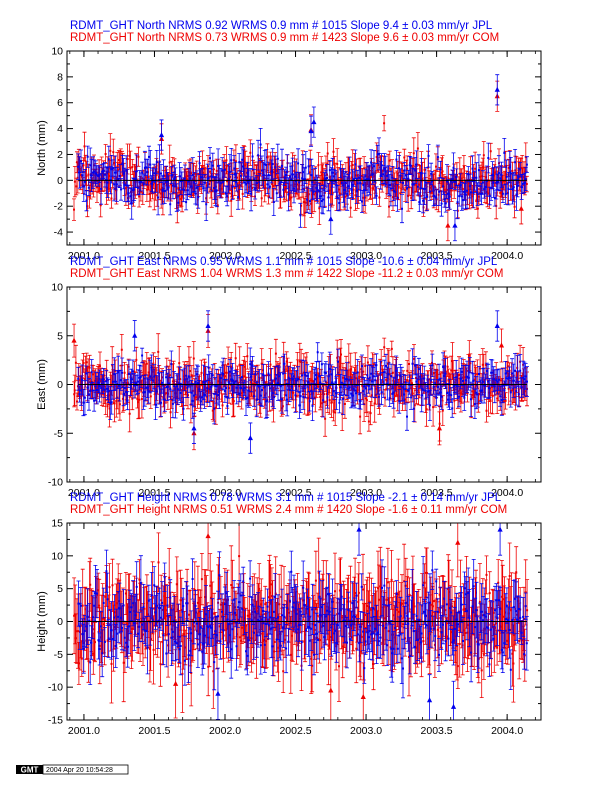 This screenshot has height=797, width=612. Describe the element at coordinates (60, 129) in the screenshot. I see `y-tick-label: 4` at that location.